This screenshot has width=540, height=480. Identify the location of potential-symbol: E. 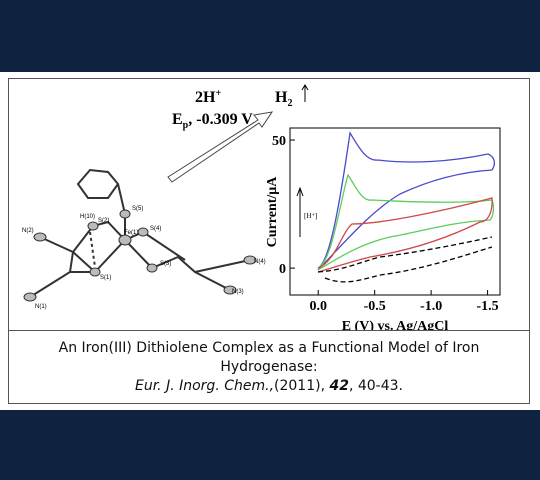
(177, 119).